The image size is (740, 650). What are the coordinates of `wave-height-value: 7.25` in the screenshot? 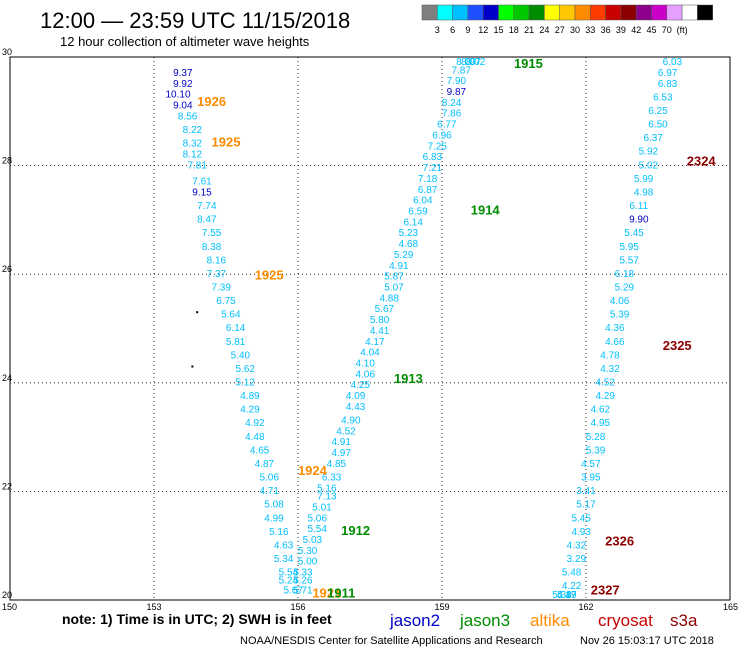 It's located at (437, 146).